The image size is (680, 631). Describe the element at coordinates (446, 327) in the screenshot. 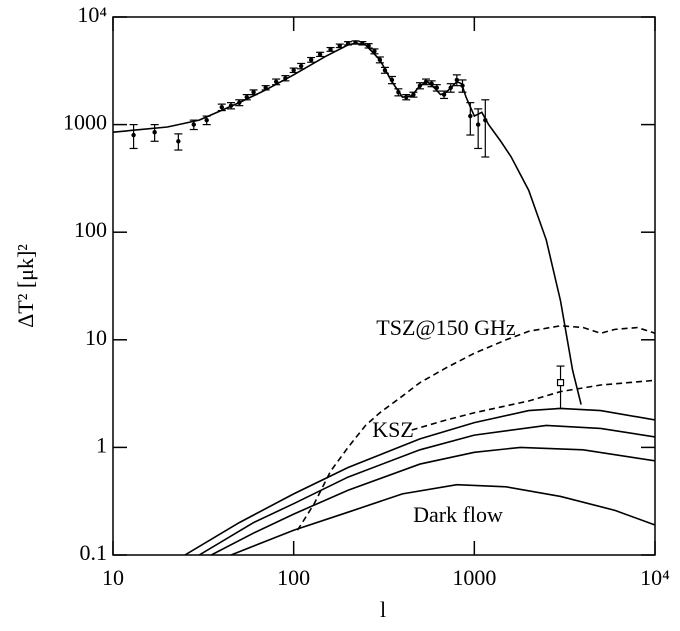

I see `annotation: TSZ@150 GHz` at that location.